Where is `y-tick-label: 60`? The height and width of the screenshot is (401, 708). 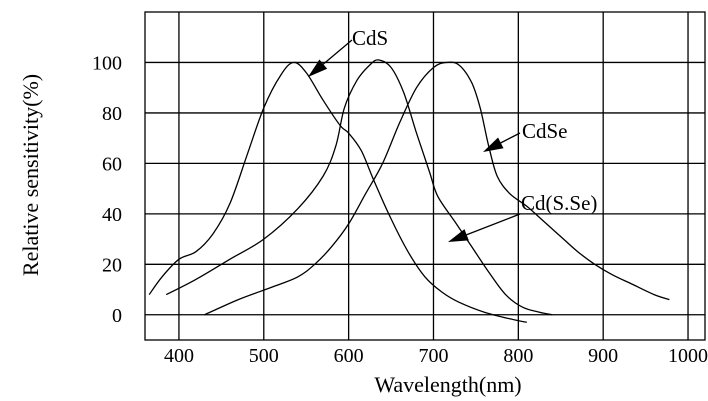
y-tick-label: 60 is located at coordinates (112, 164).